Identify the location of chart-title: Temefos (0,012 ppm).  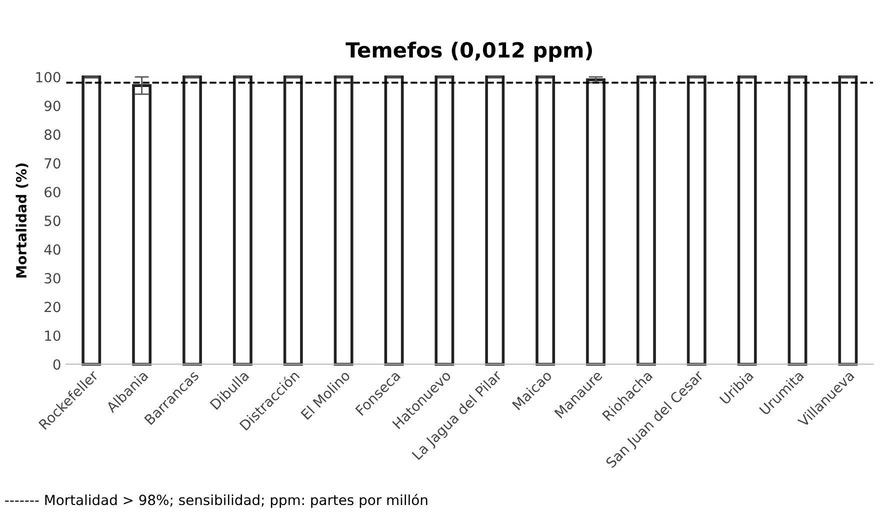
(469, 52).